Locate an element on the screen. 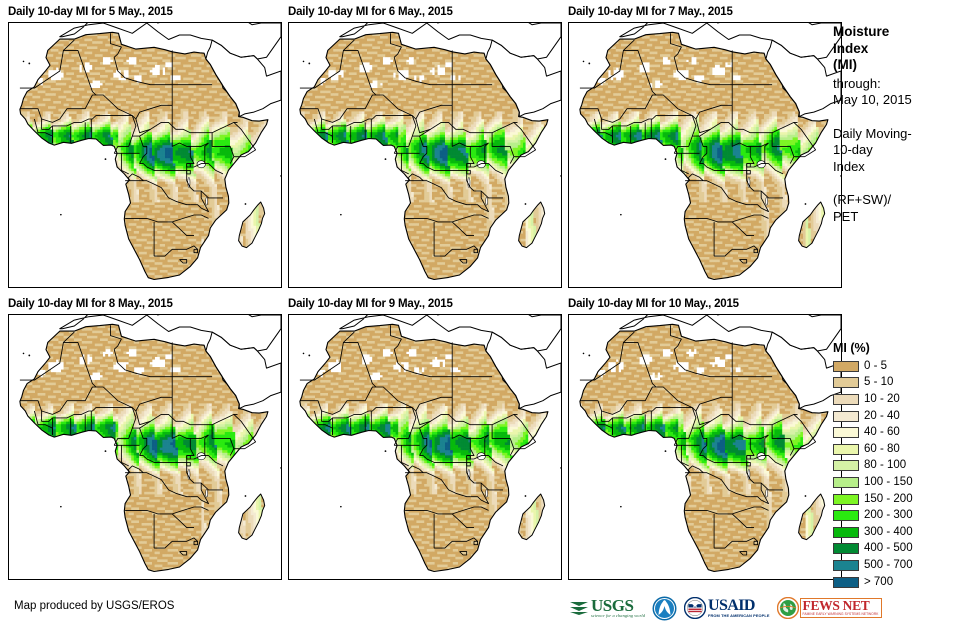  usaid-wordmark: USAID is located at coordinates (738, 606).